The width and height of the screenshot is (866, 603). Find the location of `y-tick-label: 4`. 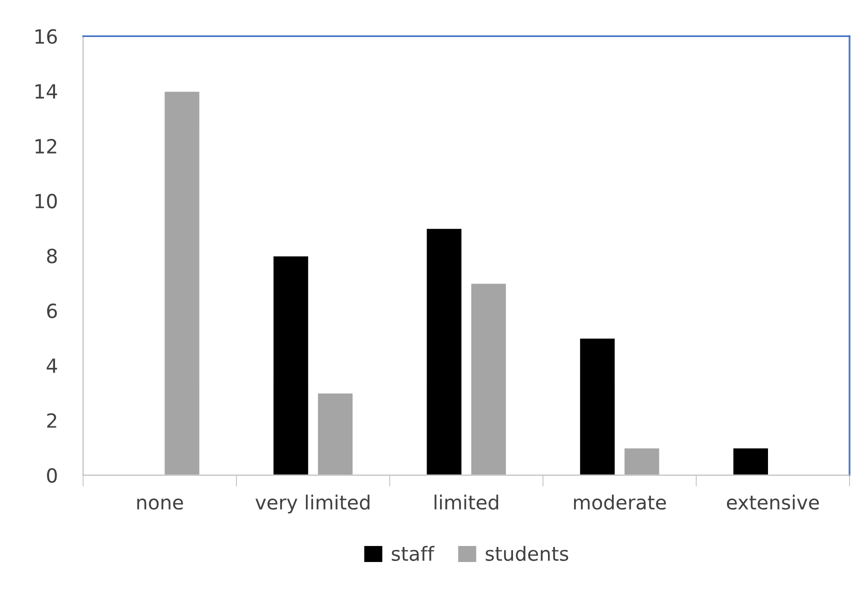

y-tick-label: 4 is located at coordinates (52, 365).